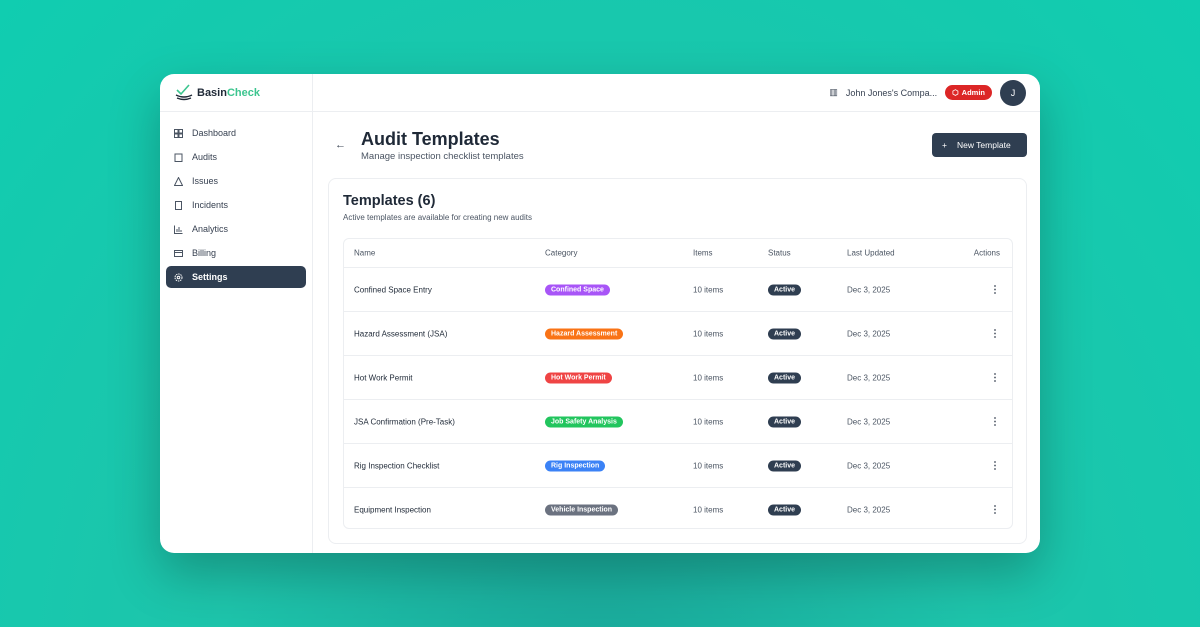 This screenshot has width=1200, height=627. Describe the element at coordinates (236, 93) in the screenshot. I see `logo: BasinCheck` at that location.